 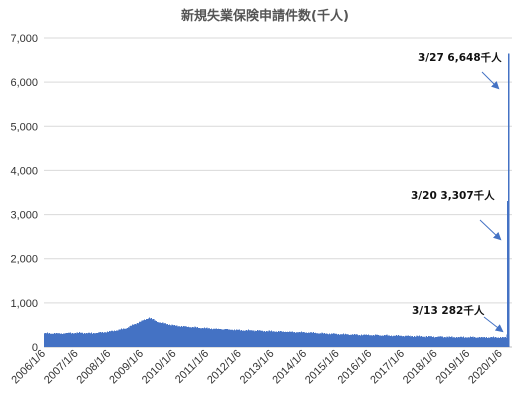 I want to click on y-axis-ticks: 0 1,000 2,000 3,000 4,000 5,000 6,000 7,000, so click(x=24, y=193).